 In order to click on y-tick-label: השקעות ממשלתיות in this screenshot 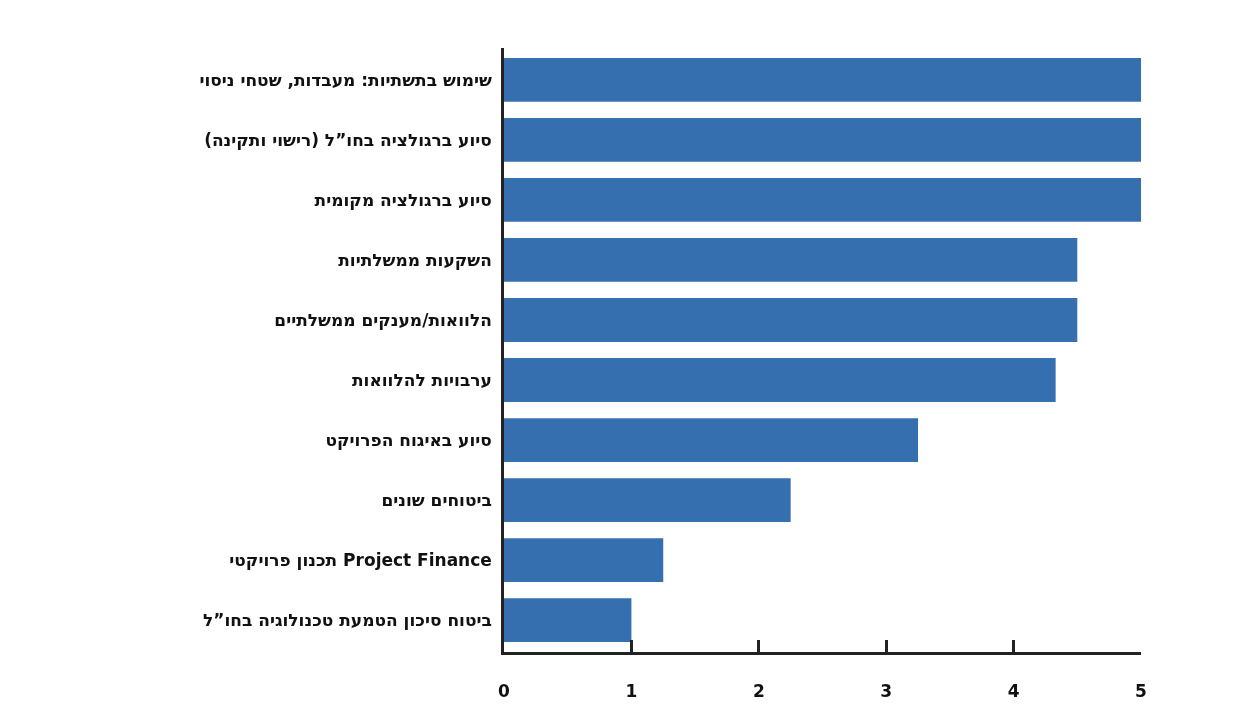, I will do `click(415, 259)`.